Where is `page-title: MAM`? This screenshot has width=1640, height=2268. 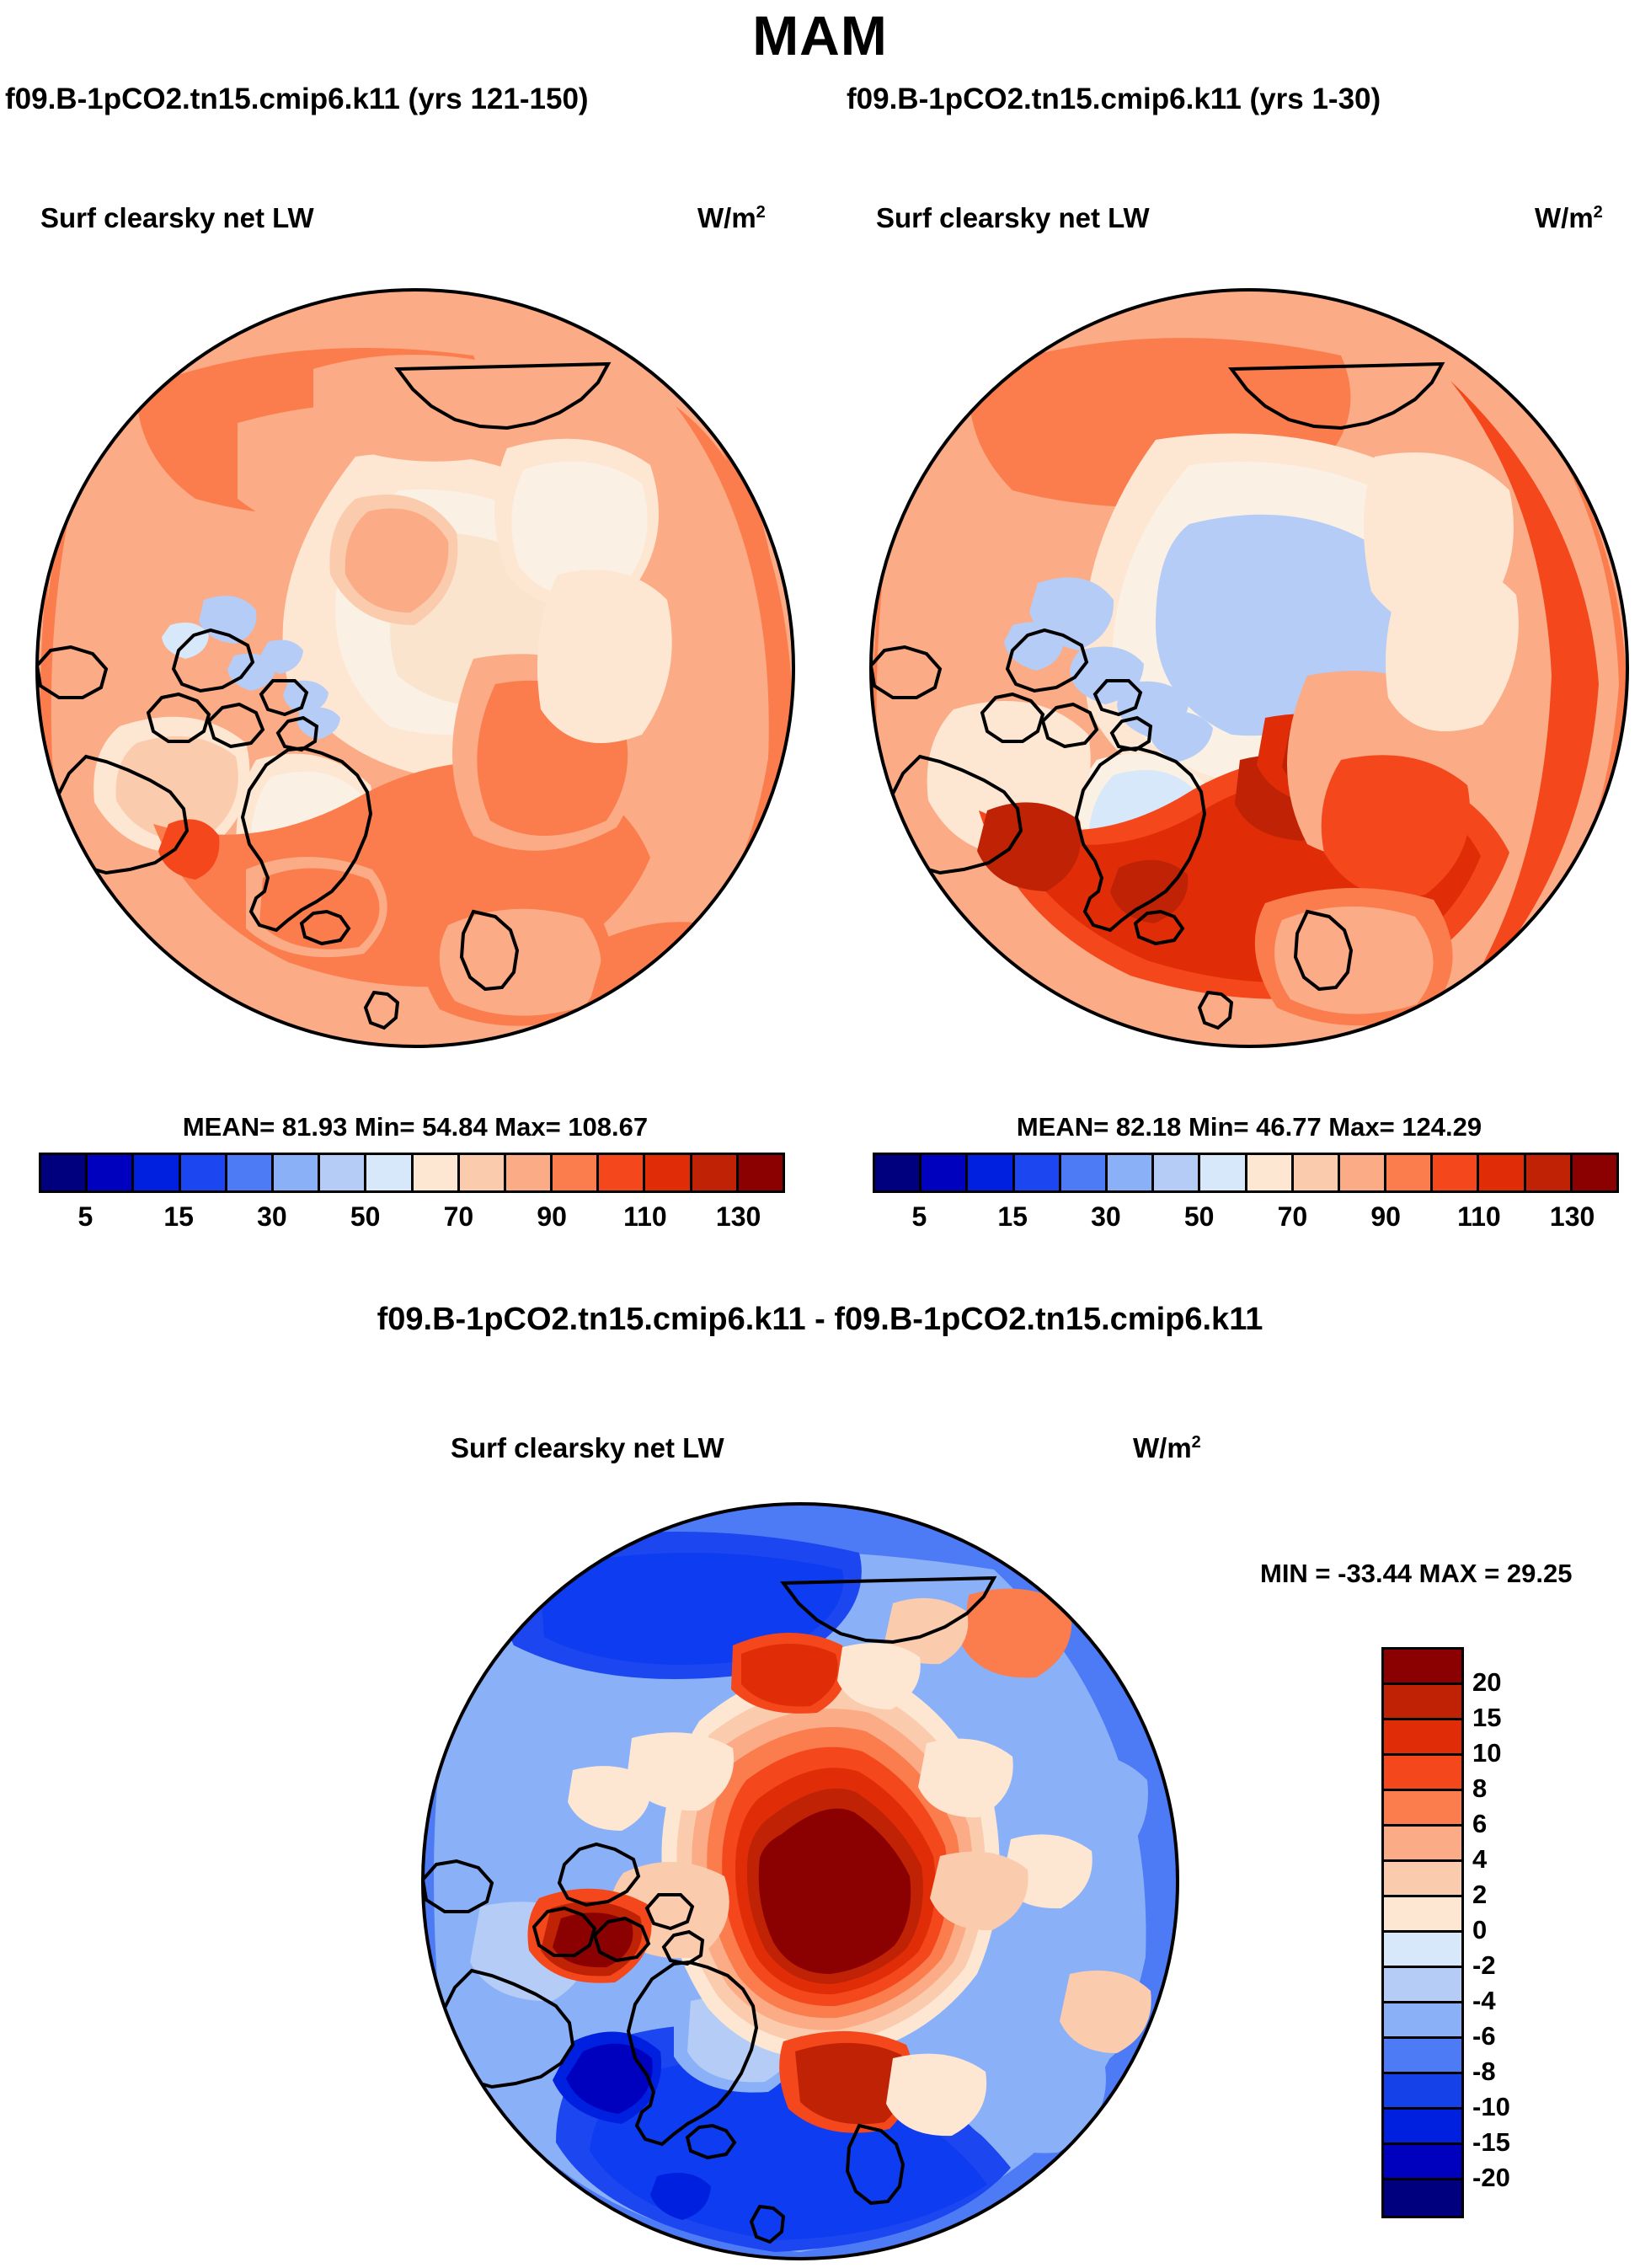 page-title: MAM is located at coordinates (820, 36).